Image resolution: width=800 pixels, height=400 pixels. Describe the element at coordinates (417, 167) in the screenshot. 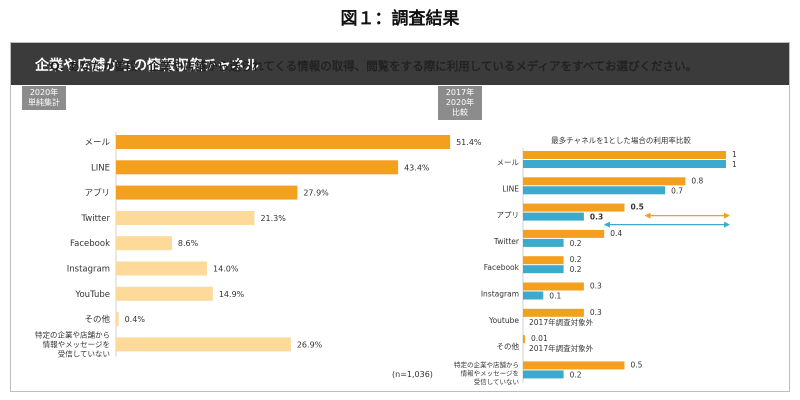

I see `left-value-label-2: 43.4%` at that location.